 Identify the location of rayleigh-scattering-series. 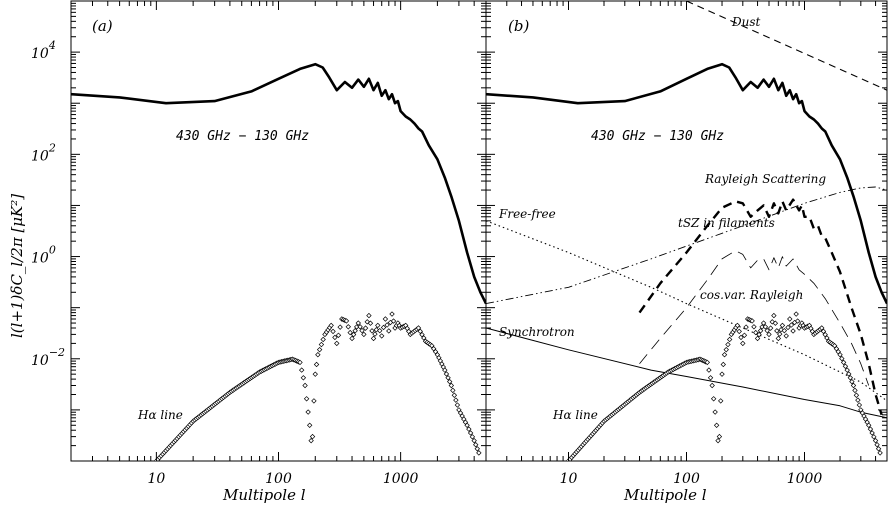
(686, 245).